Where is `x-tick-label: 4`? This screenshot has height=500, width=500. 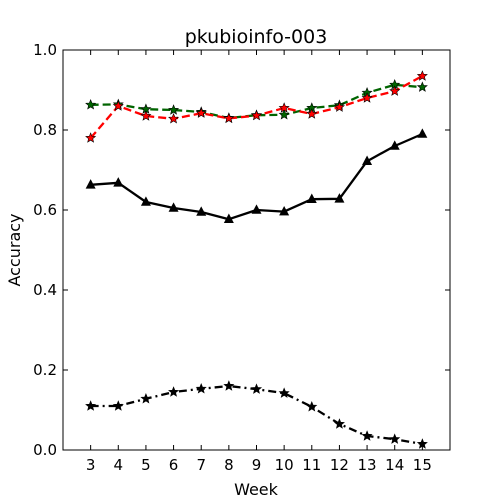 x-tick-label: 4 is located at coordinates (119, 465).